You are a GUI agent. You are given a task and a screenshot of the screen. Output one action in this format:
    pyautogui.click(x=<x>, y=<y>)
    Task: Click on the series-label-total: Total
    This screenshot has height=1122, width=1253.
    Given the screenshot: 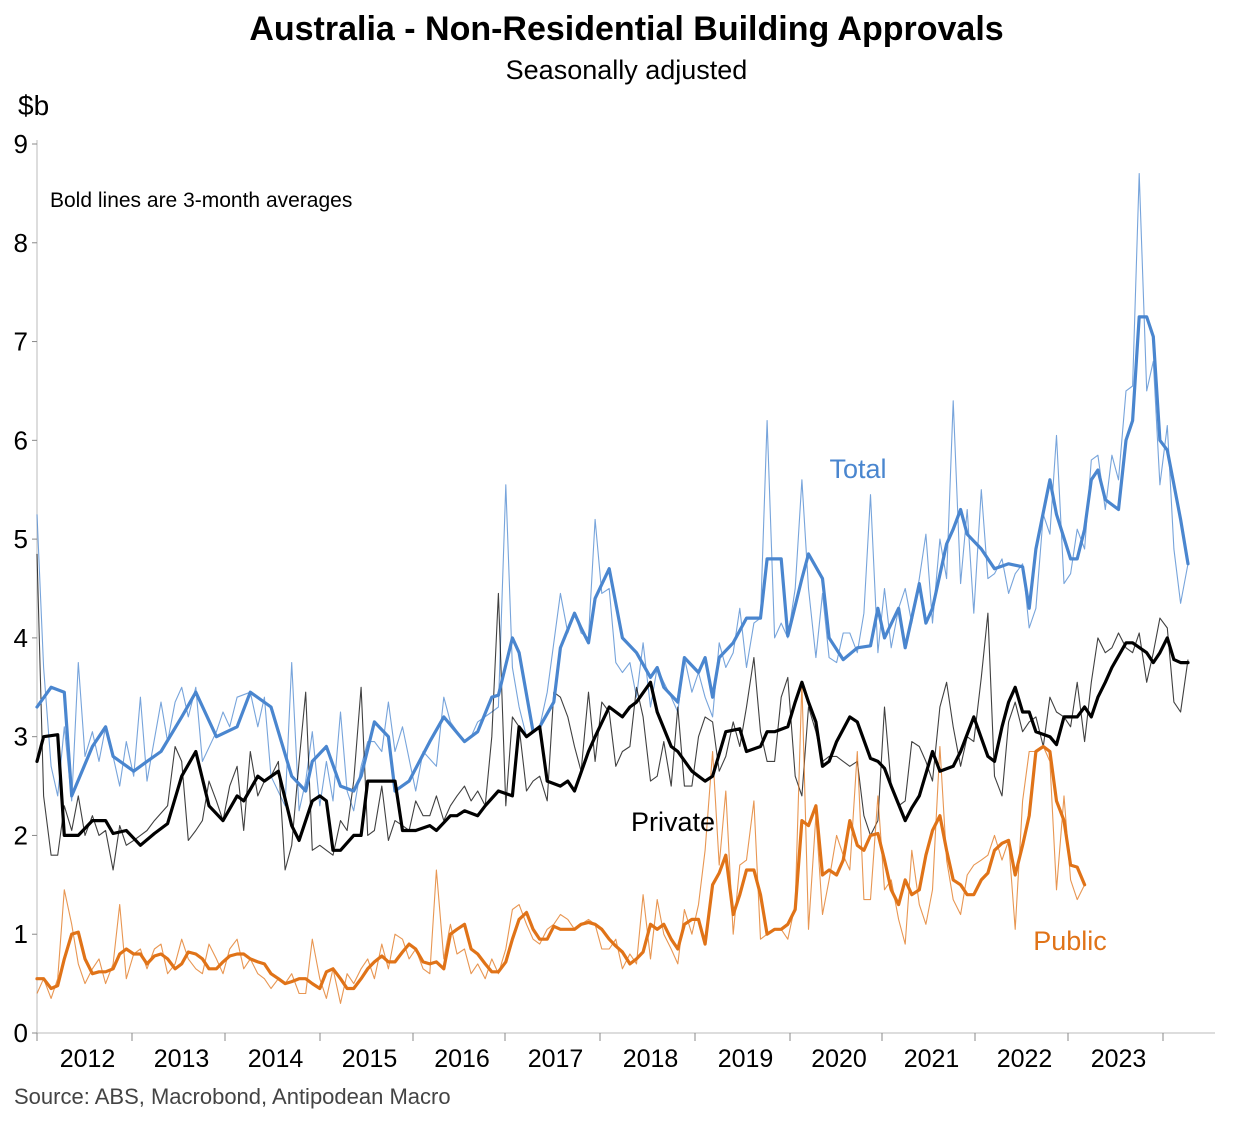 What is the action you would take?
    pyautogui.click(x=857, y=469)
    